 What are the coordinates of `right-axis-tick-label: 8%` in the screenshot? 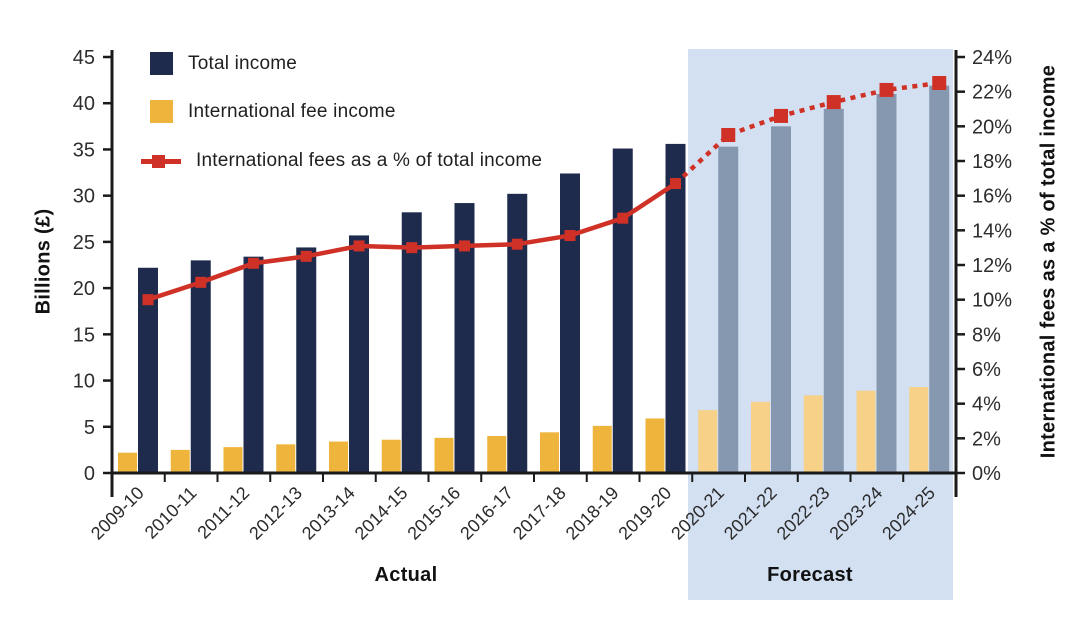 It's located at (986, 335).